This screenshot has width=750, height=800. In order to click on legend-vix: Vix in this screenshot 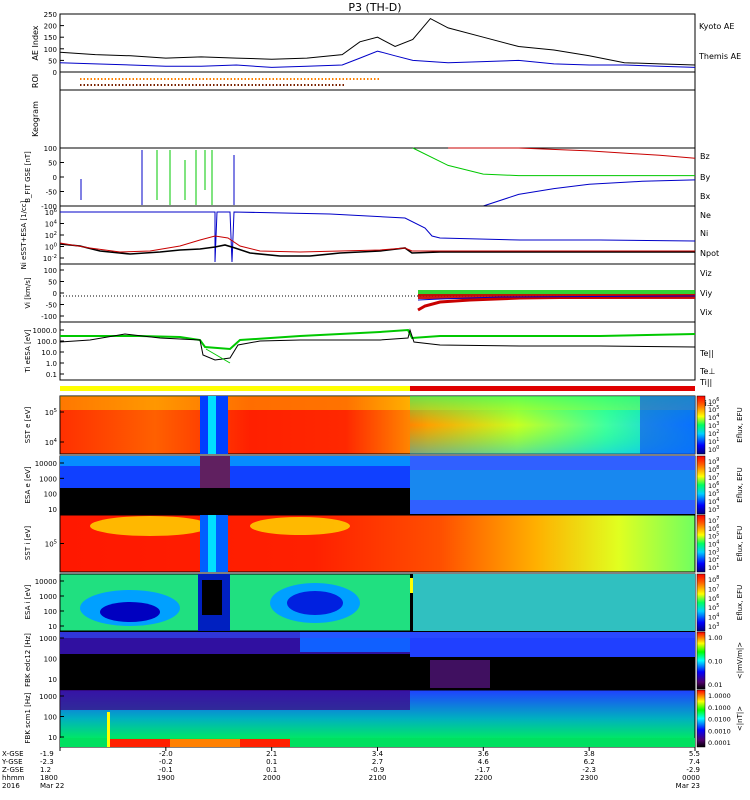, I will do `click(706, 312)`.